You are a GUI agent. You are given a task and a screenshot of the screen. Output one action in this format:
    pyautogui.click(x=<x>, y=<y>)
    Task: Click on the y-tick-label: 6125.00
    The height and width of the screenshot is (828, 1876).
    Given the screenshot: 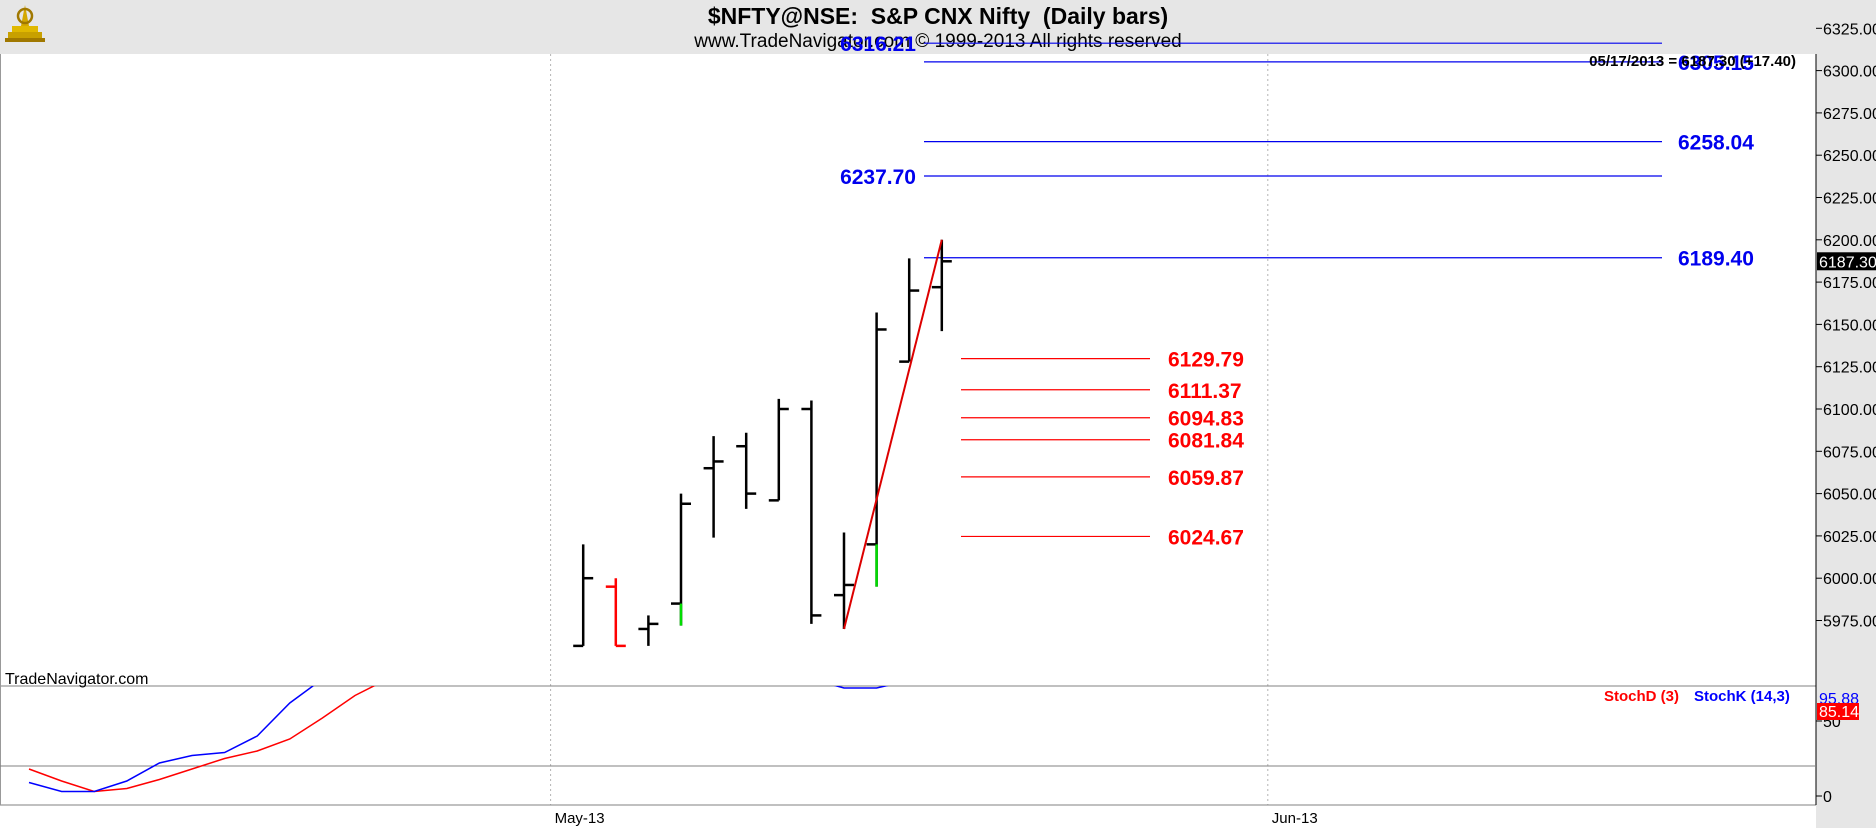 What is the action you would take?
    pyautogui.click(x=1849, y=368)
    